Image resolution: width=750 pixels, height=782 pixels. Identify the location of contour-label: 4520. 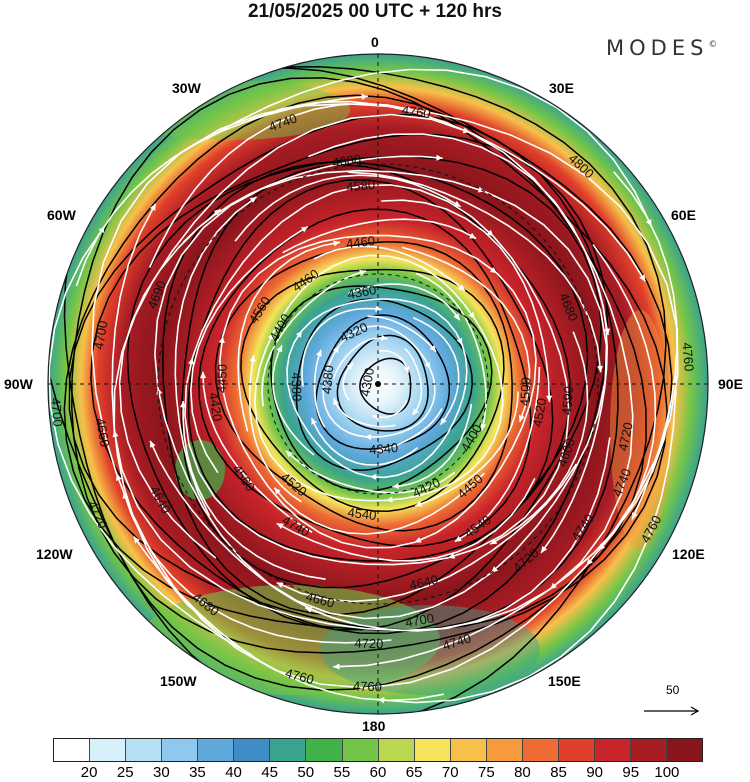
(540, 412).